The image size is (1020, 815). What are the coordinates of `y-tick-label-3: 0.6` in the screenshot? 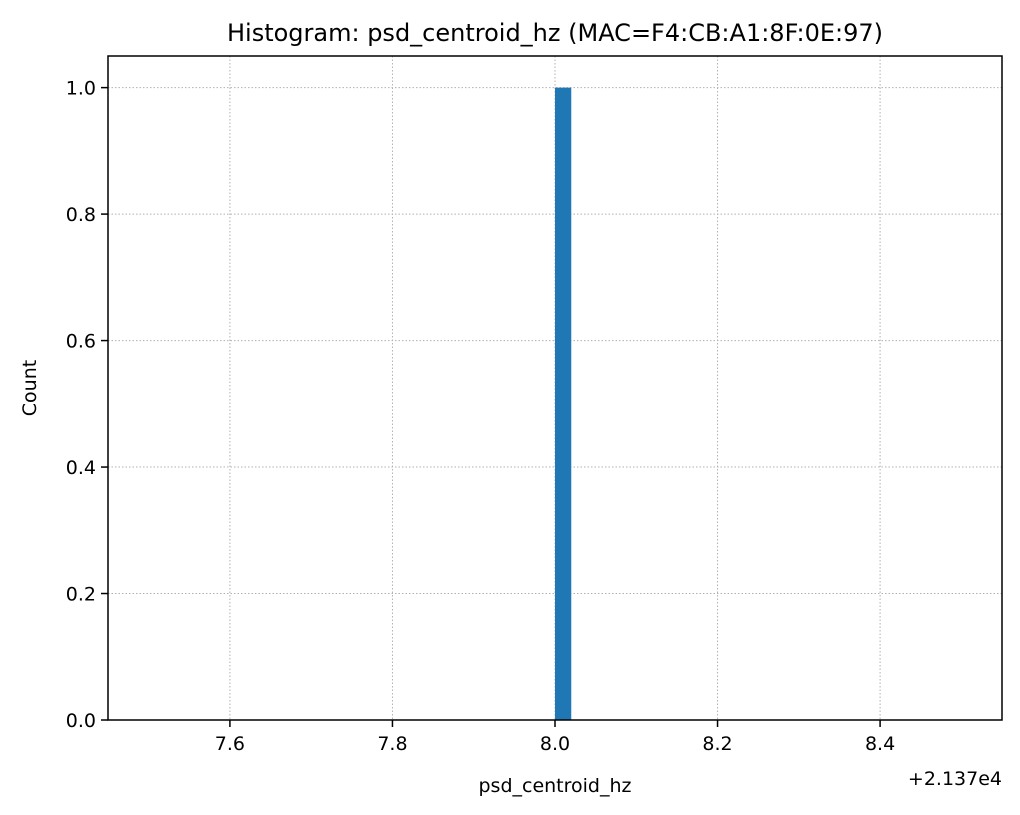 It's located at (81, 342).